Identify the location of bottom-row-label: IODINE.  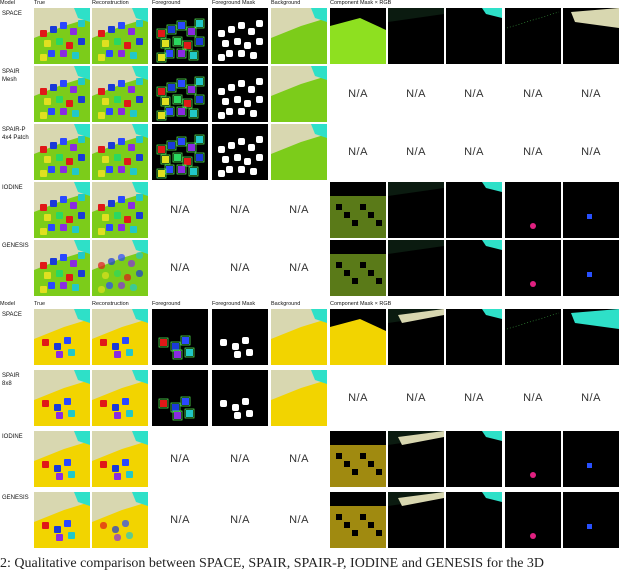
(12, 437).